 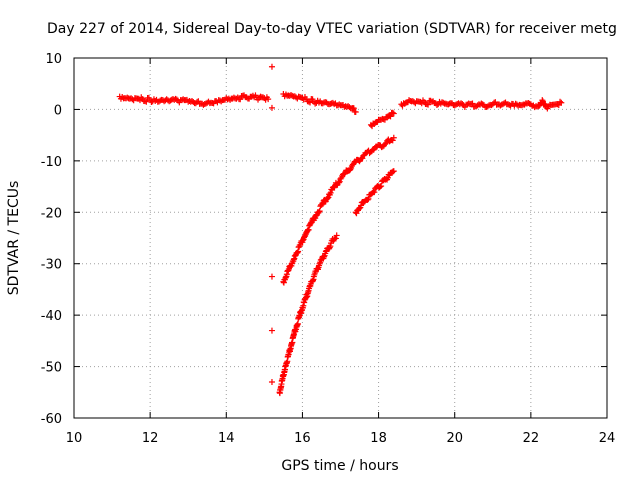 What do you see at coordinates (51, 368) in the screenshot?
I see `y-tick-label: -50` at bounding box center [51, 368].